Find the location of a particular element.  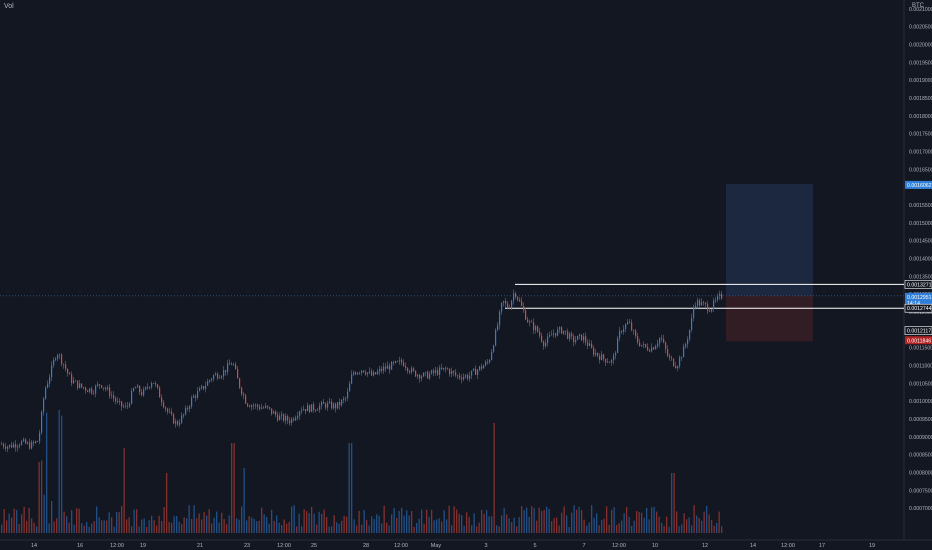

y-tick-label: 0.0012500 is located at coordinates (920, 313).